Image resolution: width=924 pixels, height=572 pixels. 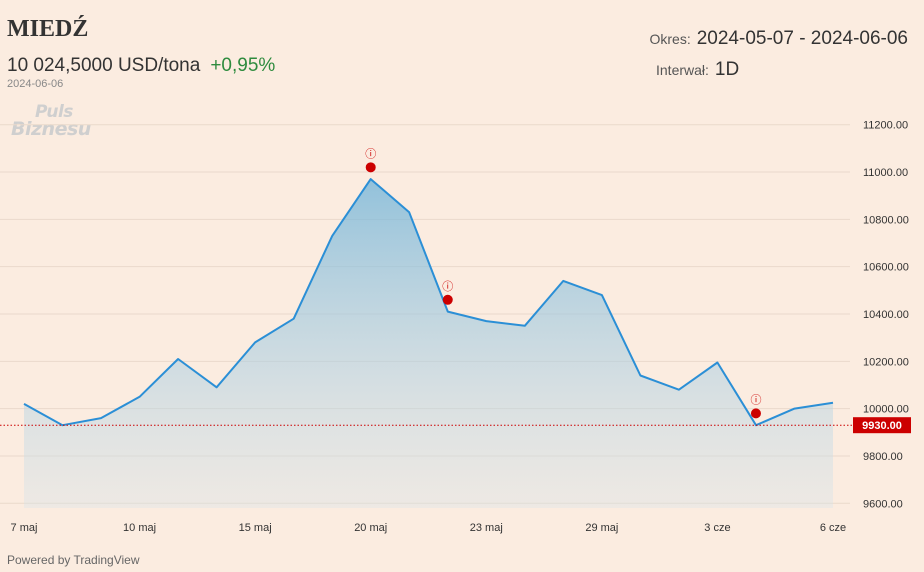 What do you see at coordinates (139, 528) in the screenshot?
I see `x-tick-label: 10 maj` at bounding box center [139, 528].